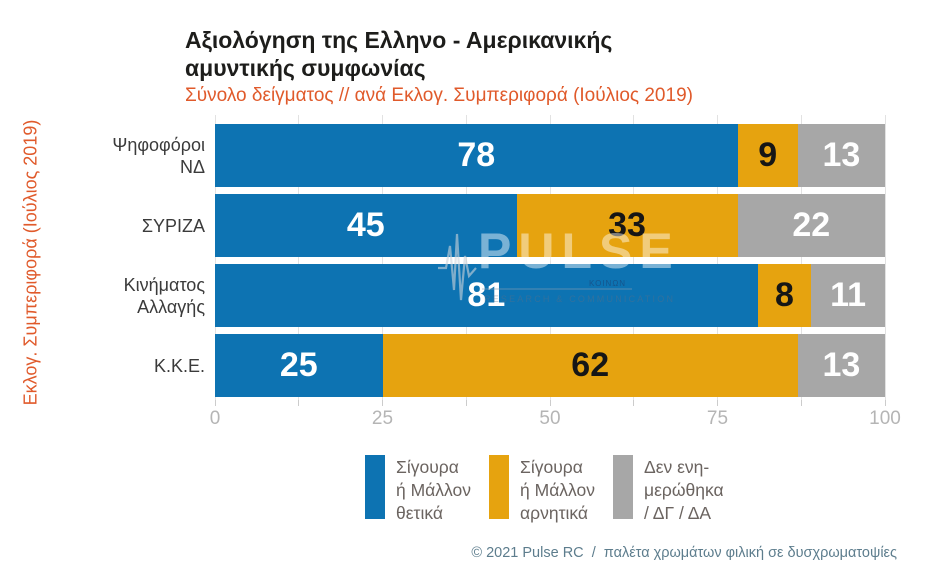 The image size is (948, 574). I want to click on legend-item: Σίγουρα ή Μάλλον αρνητικά, so click(542, 490).